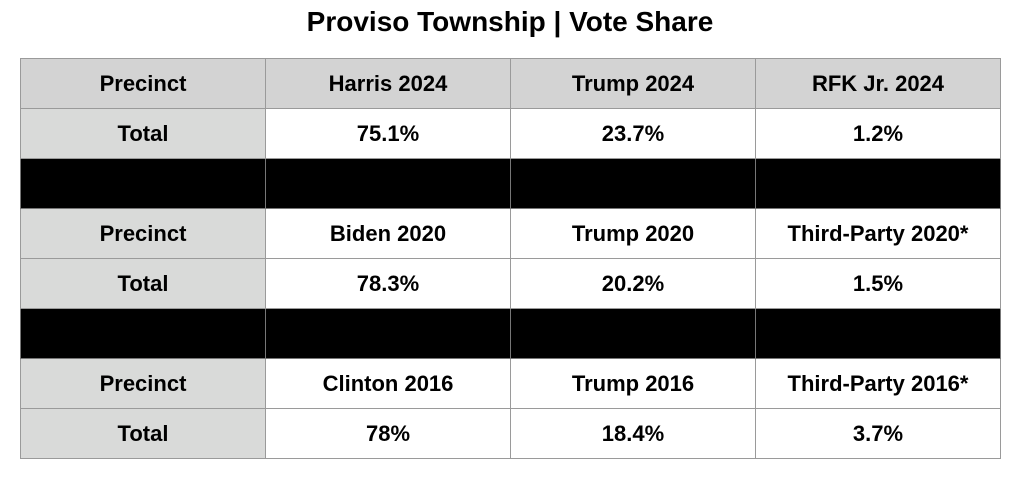  What do you see at coordinates (633, 433) in the screenshot?
I see `total-cell: 18.4%` at bounding box center [633, 433].